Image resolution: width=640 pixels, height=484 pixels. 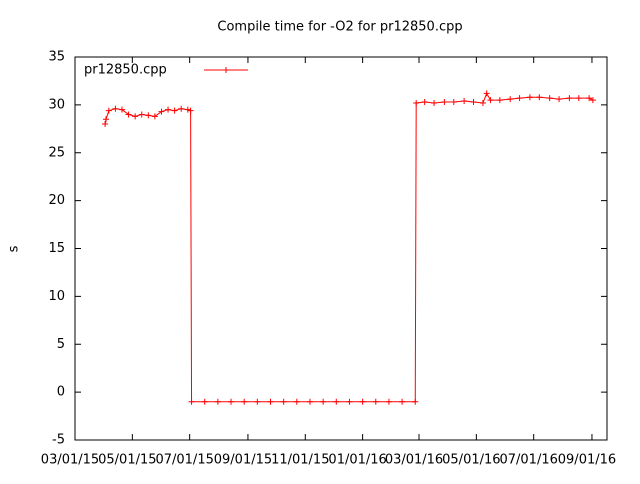 I want to click on x-tick-label: 03/01/16, so click(x=414, y=460).